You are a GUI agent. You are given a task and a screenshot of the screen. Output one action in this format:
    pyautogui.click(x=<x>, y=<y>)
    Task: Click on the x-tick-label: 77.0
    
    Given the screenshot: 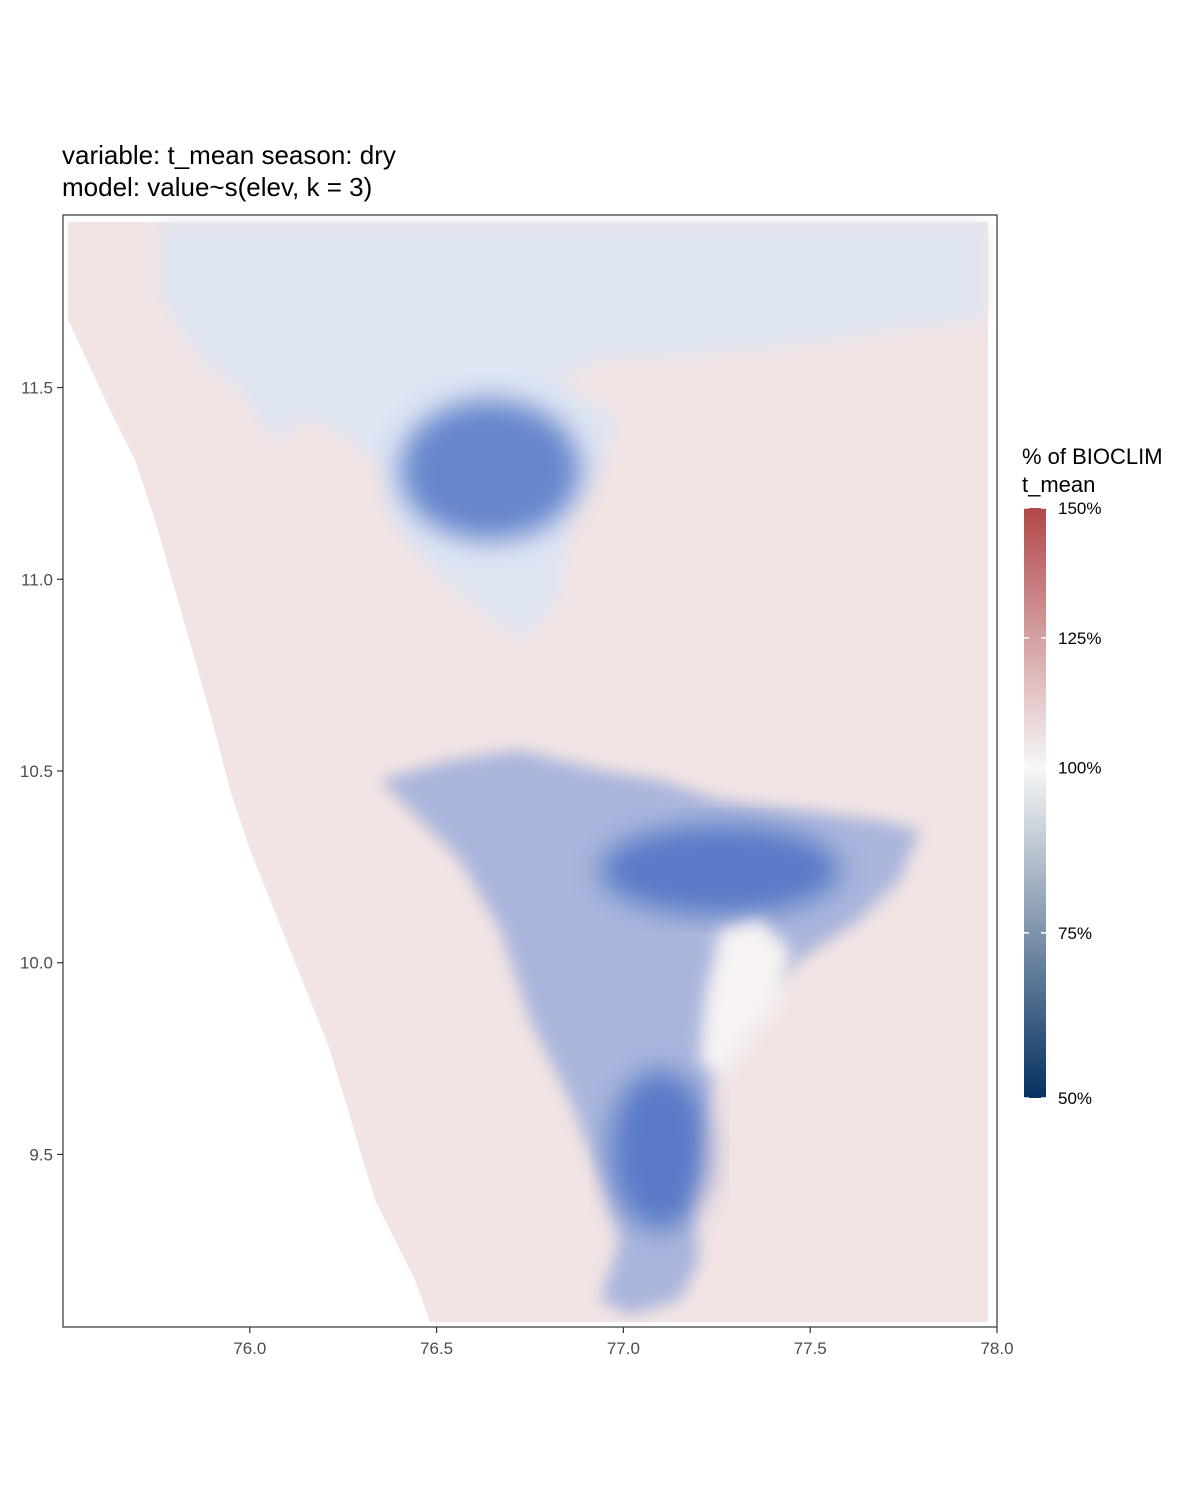 What is the action you would take?
    pyautogui.click(x=623, y=1348)
    